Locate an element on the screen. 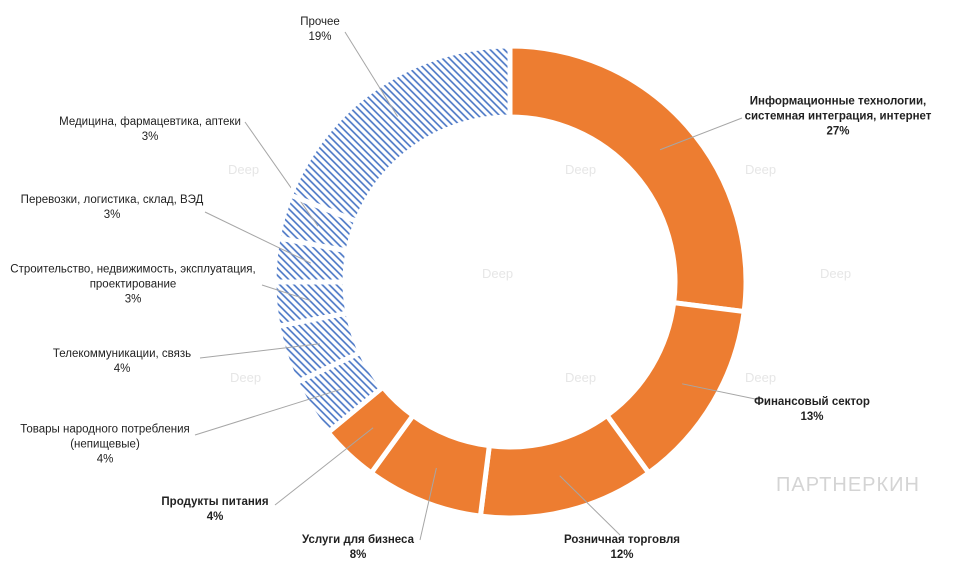  slice-name: Телекоммуникации, связь is located at coordinates (122, 354).